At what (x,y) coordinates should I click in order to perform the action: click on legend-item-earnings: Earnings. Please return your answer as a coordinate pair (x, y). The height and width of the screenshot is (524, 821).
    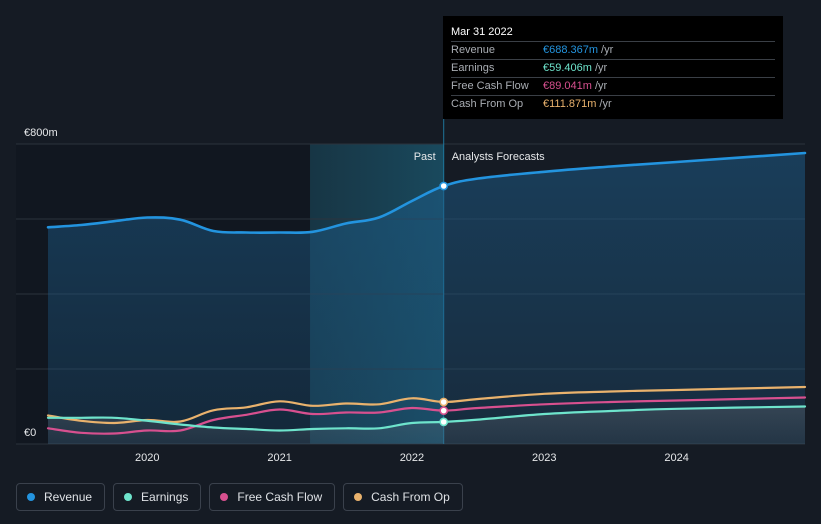
    Looking at the image, I should click on (157, 497).